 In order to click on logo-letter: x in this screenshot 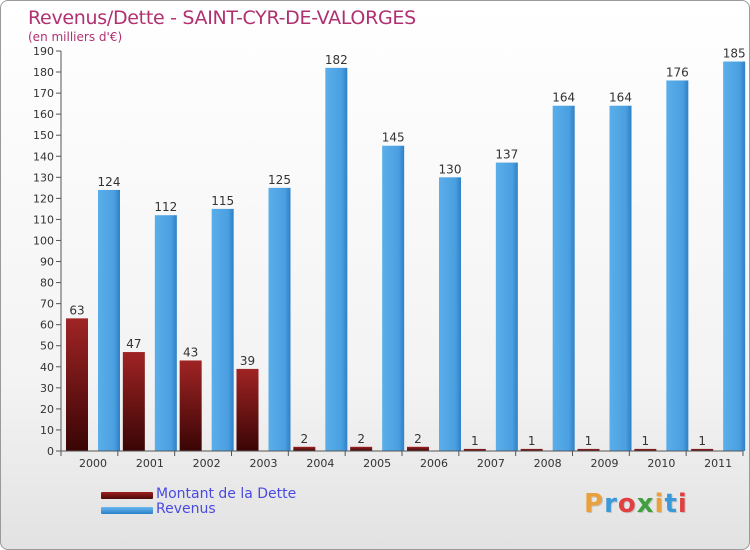, I will do `click(645, 504)`.